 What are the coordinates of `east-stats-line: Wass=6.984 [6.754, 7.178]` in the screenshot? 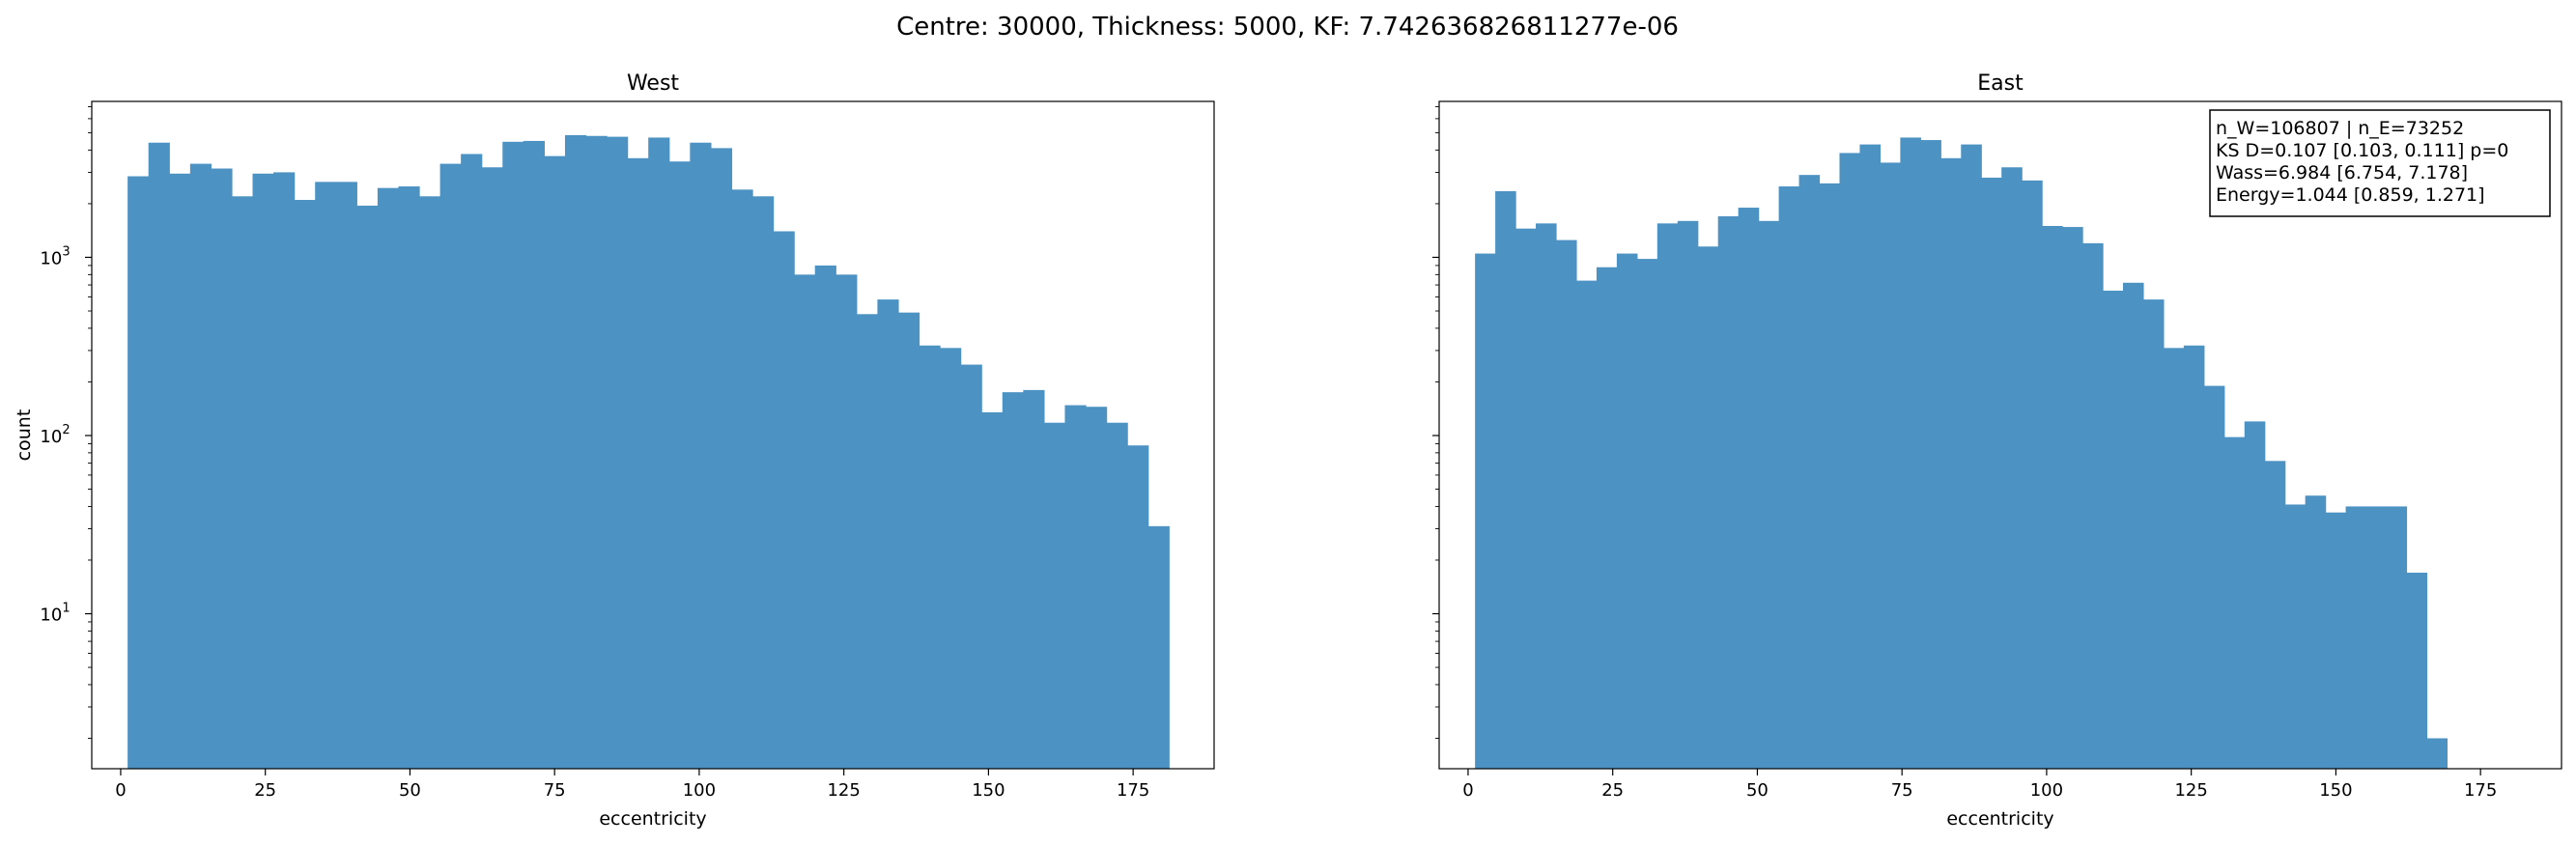 It's located at (2342, 172).